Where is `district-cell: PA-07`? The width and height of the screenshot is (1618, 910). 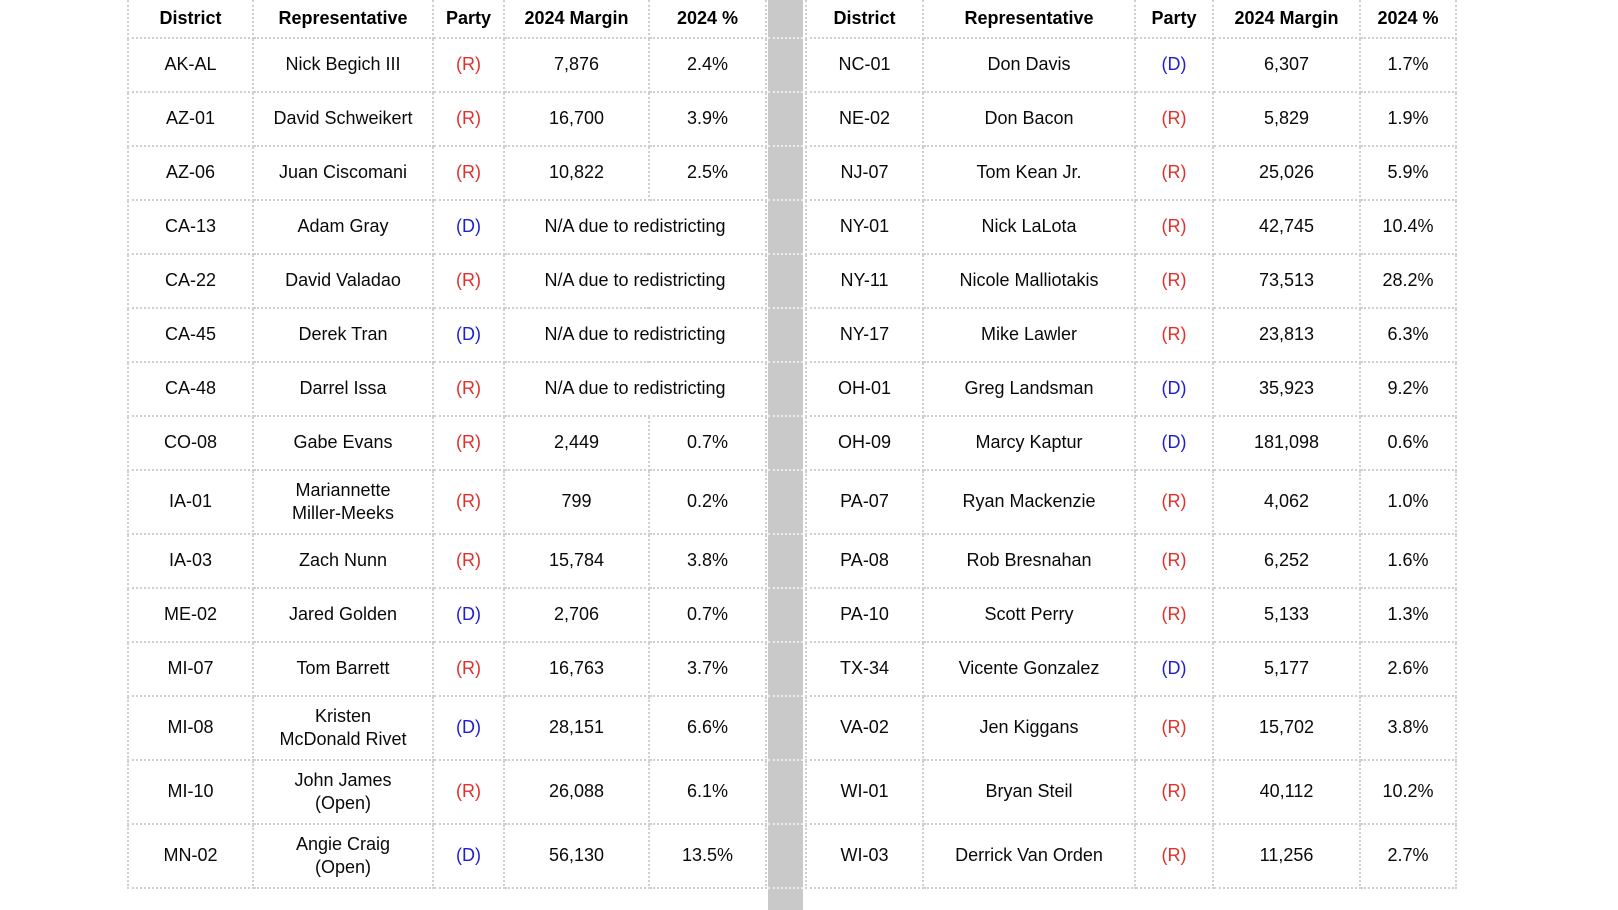 district-cell: PA-07 is located at coordinates (864, 502).